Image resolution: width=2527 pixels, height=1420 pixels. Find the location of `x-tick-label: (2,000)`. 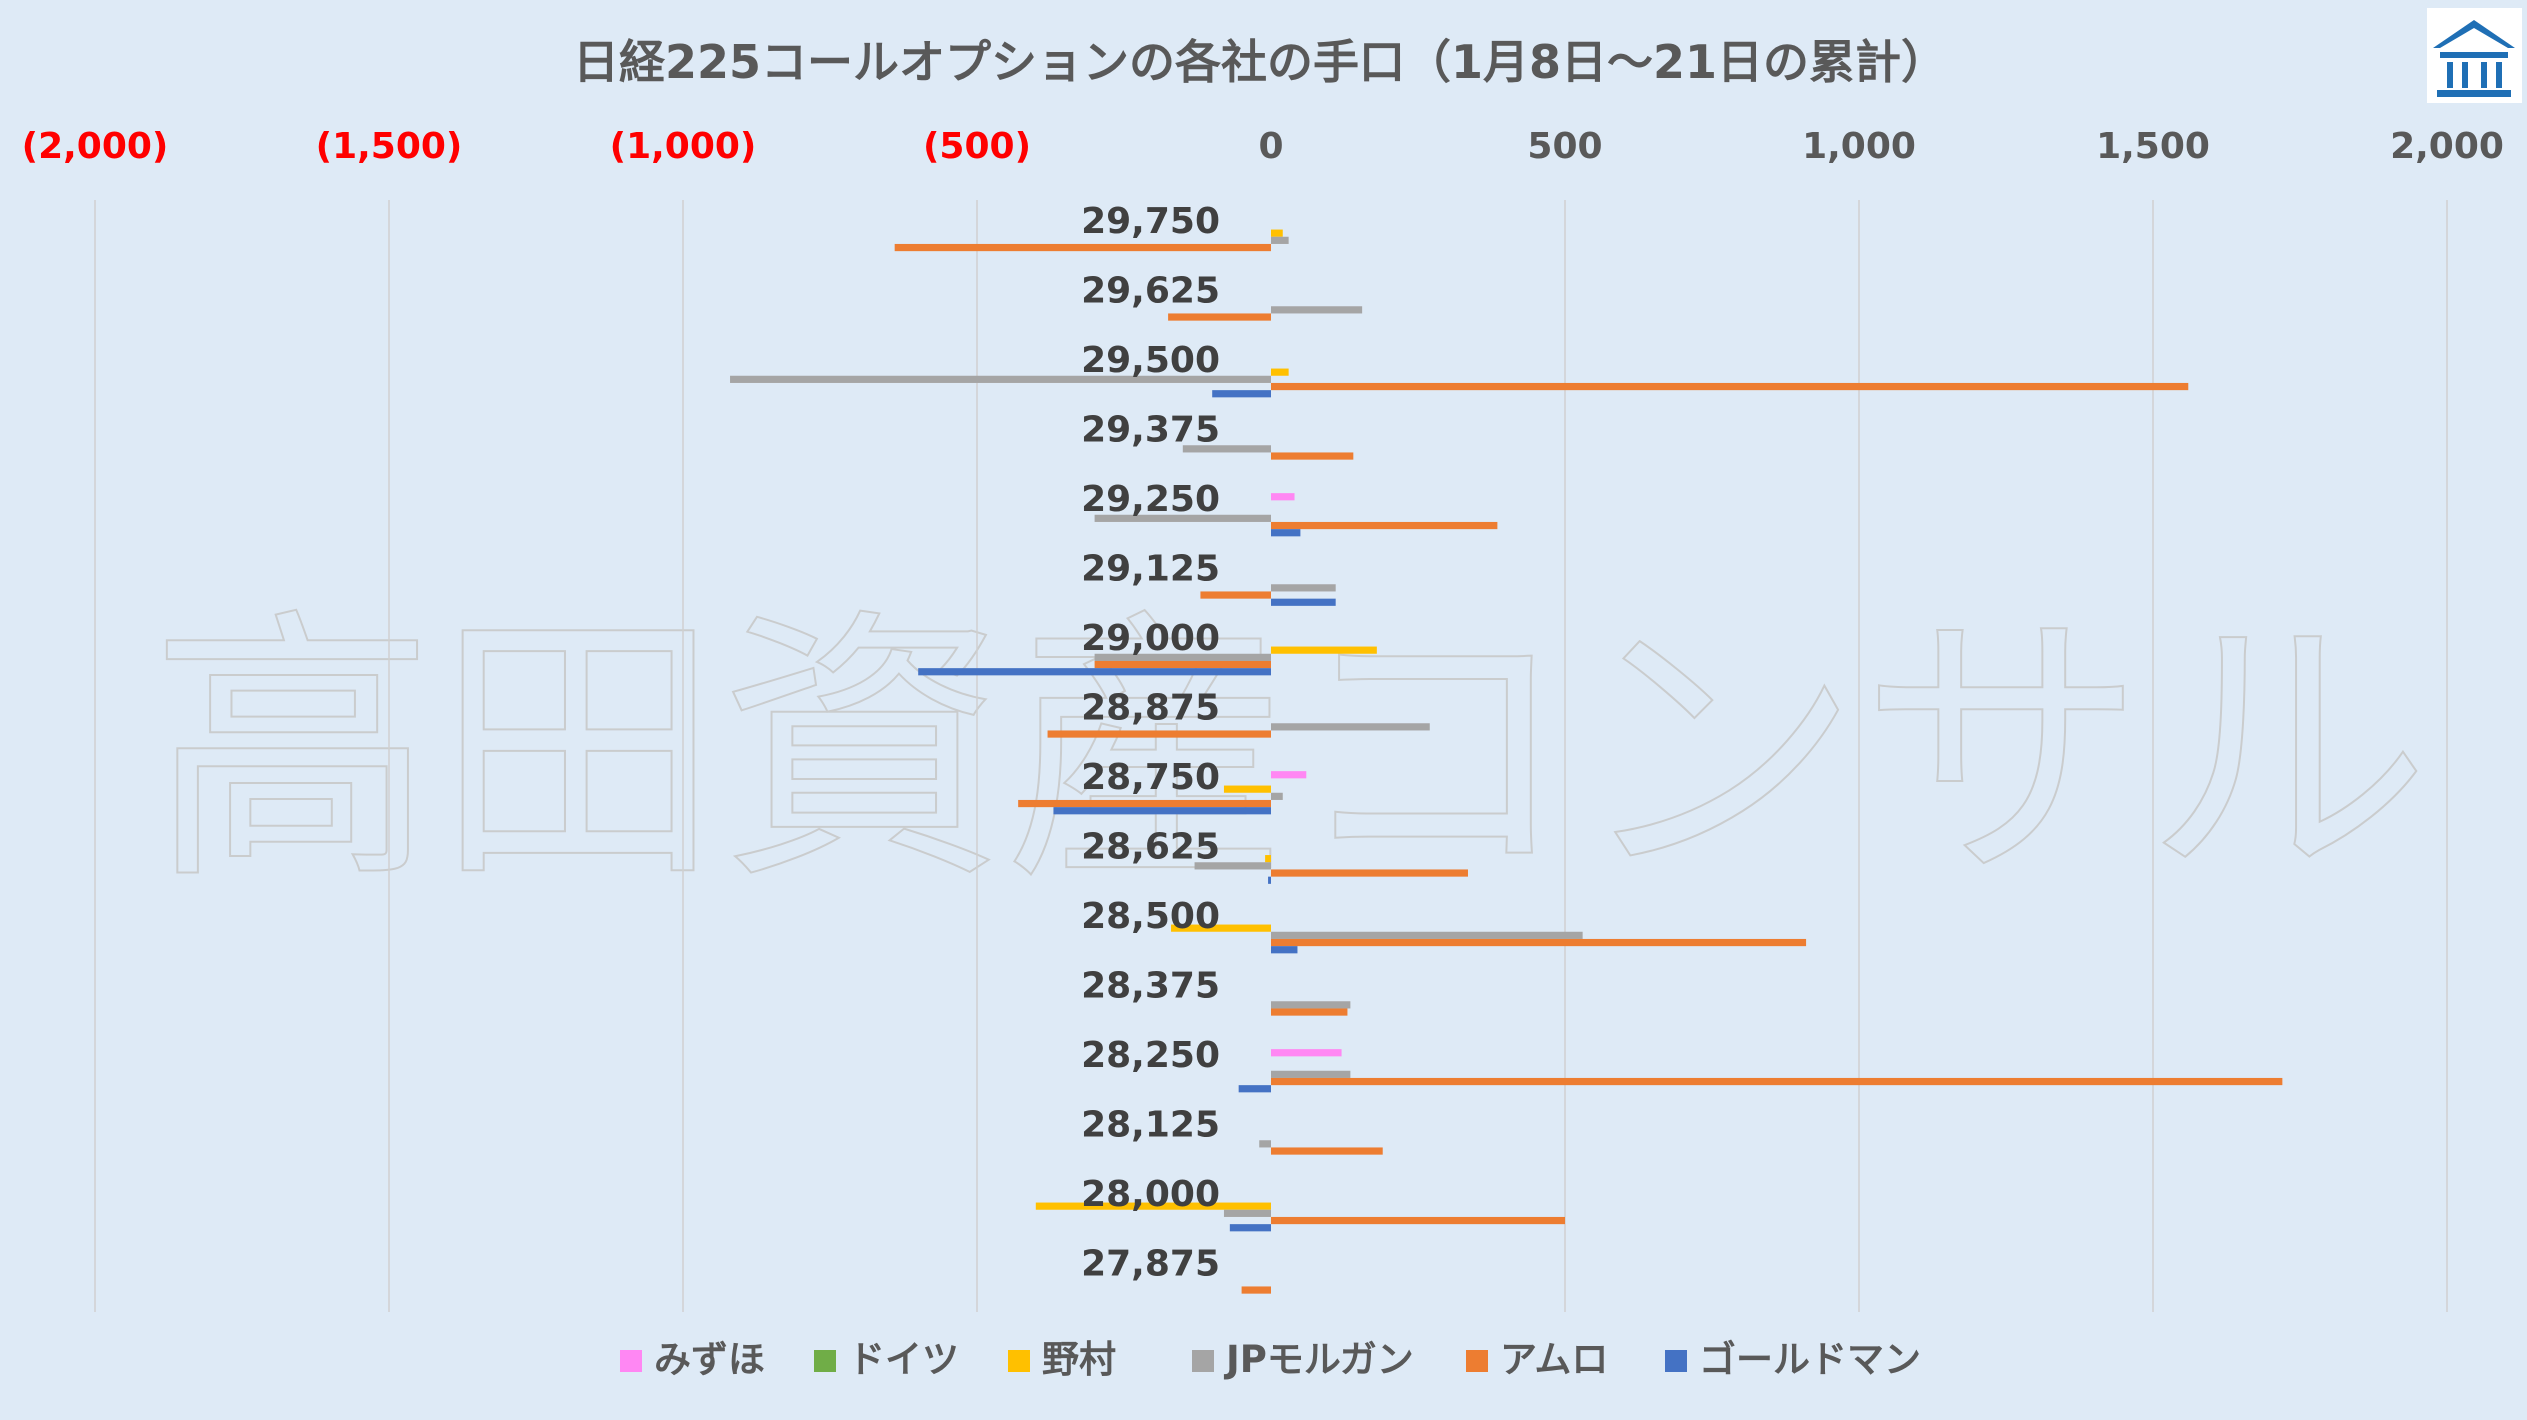

x-tick-label: (2,000) is located at coordinates (95, 146).